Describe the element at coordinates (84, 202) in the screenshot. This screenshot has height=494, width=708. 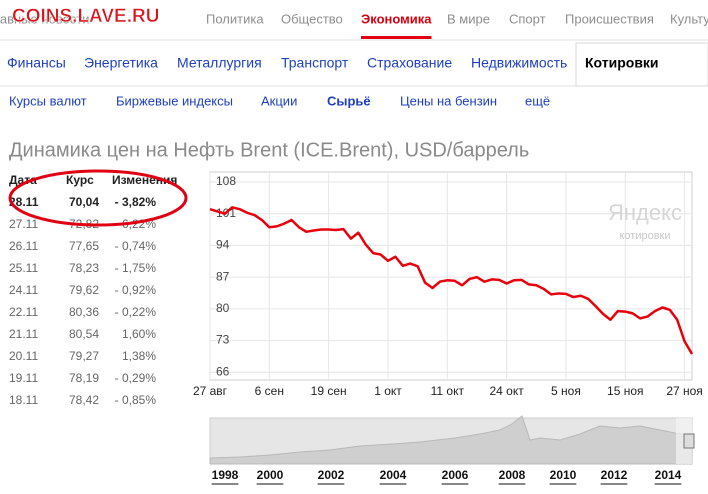
I see `cell-rate: 70,04` at that location.